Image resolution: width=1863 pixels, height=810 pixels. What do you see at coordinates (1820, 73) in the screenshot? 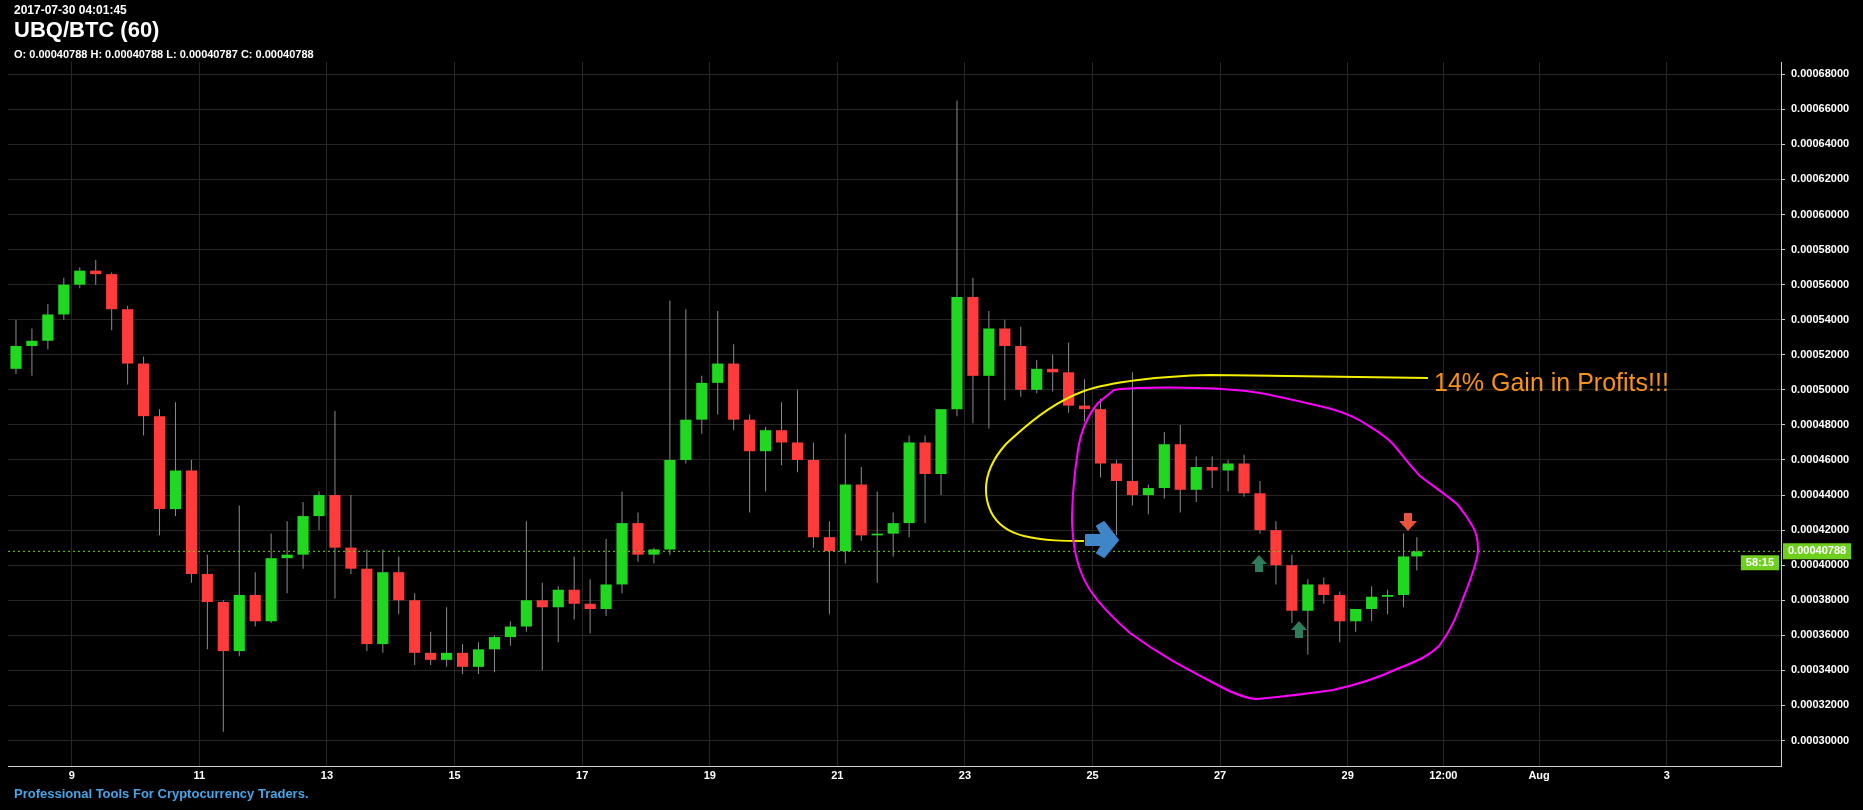
I see `y-tick-label: 0.00068000` at bounding box center [1820, 73].